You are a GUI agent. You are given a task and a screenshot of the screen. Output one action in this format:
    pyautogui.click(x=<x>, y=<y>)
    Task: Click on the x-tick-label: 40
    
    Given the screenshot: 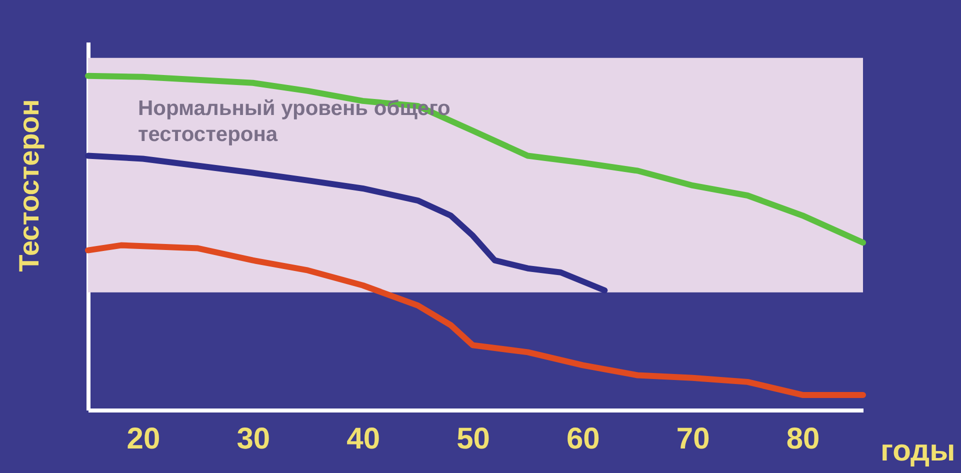 What is the action you would take?
    pyautogui.click(x=363, y=439)
    